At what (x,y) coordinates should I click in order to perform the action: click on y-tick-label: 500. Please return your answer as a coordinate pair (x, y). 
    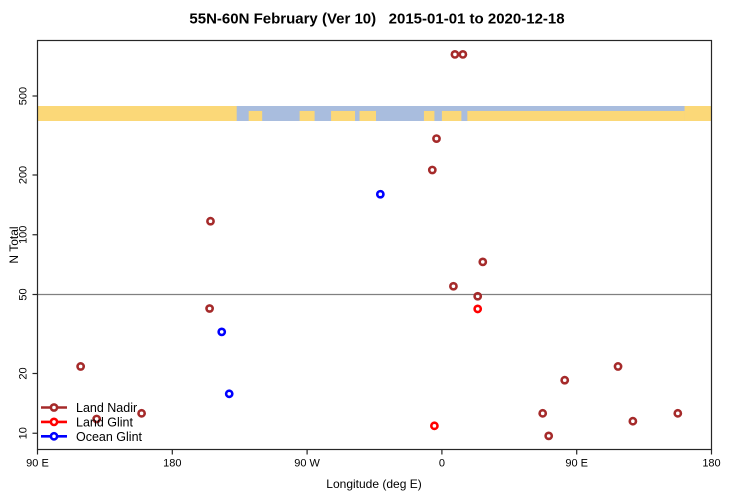
    Looking at the image, I should click on (24, 96).